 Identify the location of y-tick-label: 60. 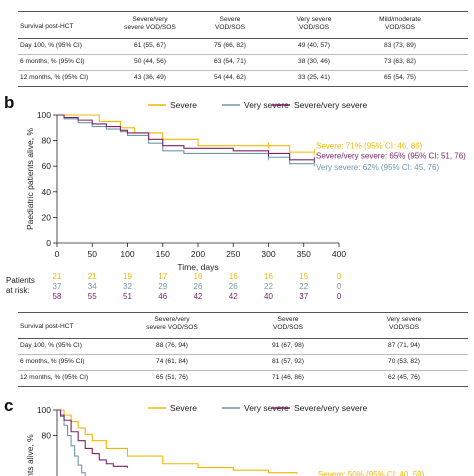
(47, 166).